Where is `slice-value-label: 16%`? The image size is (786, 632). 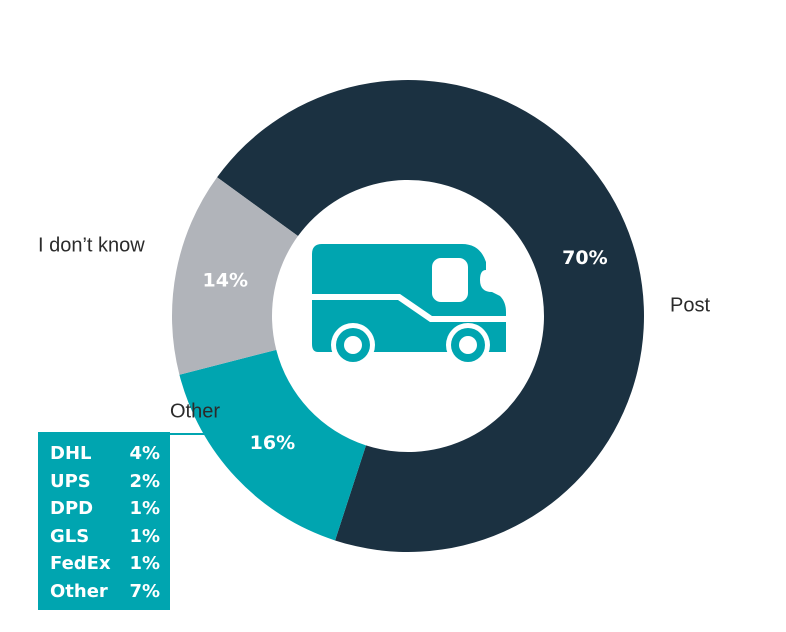 slice-value-label: 16% is located at coordinates (272, 443).